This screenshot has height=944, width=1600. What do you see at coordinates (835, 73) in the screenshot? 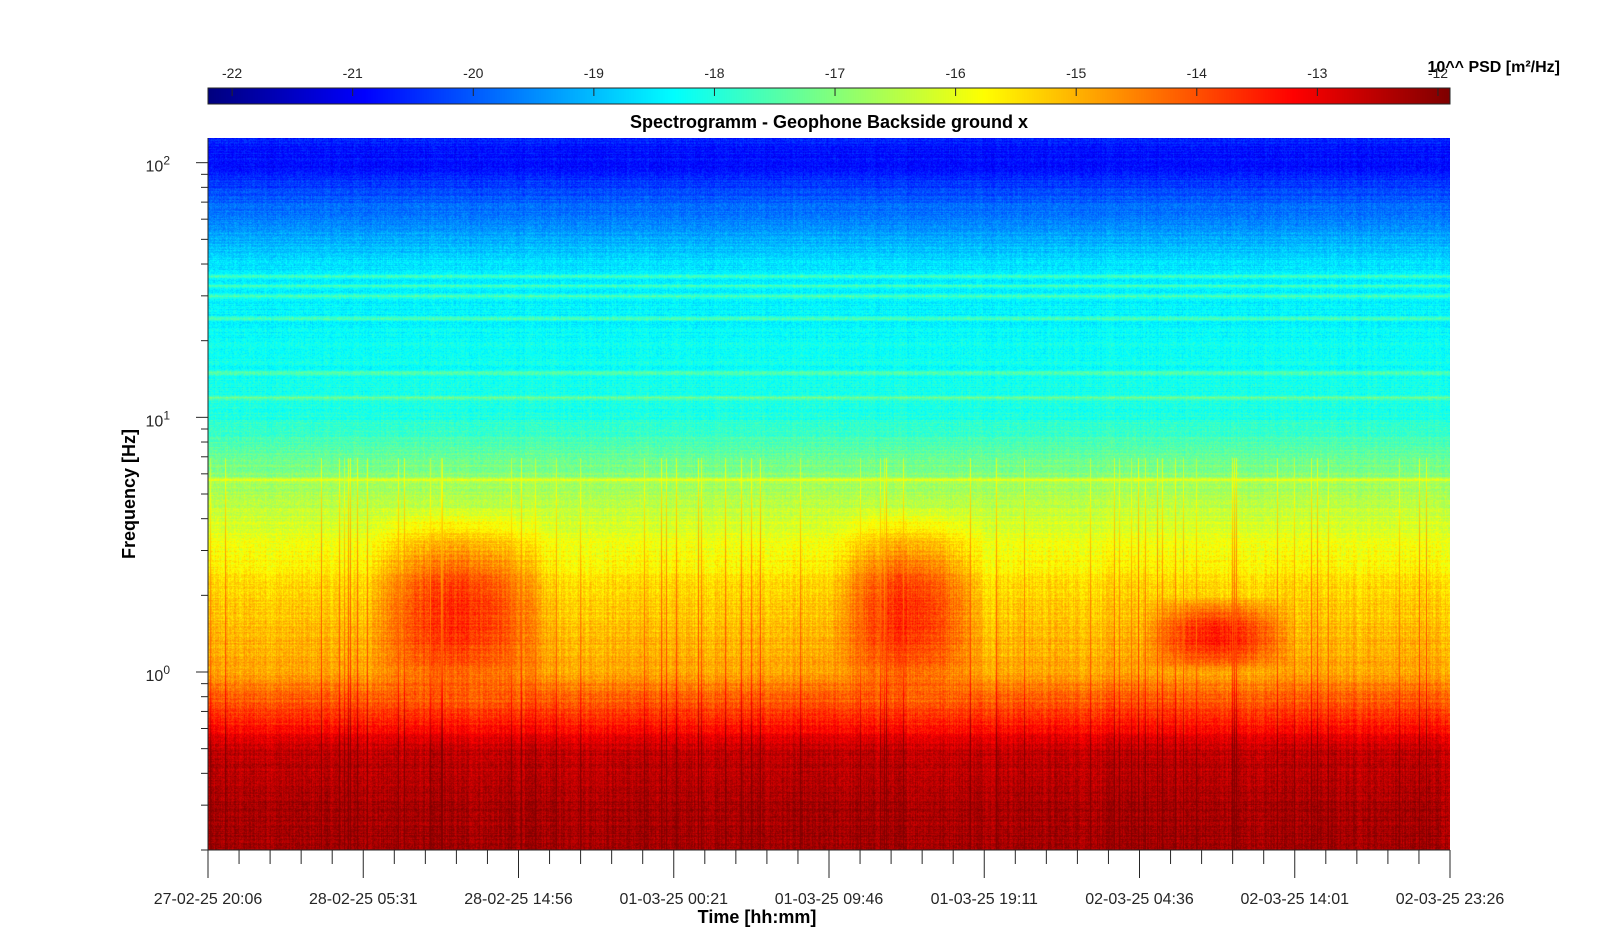
I see `colorbar-tick-label: -17` at bounding box center [835, 73].